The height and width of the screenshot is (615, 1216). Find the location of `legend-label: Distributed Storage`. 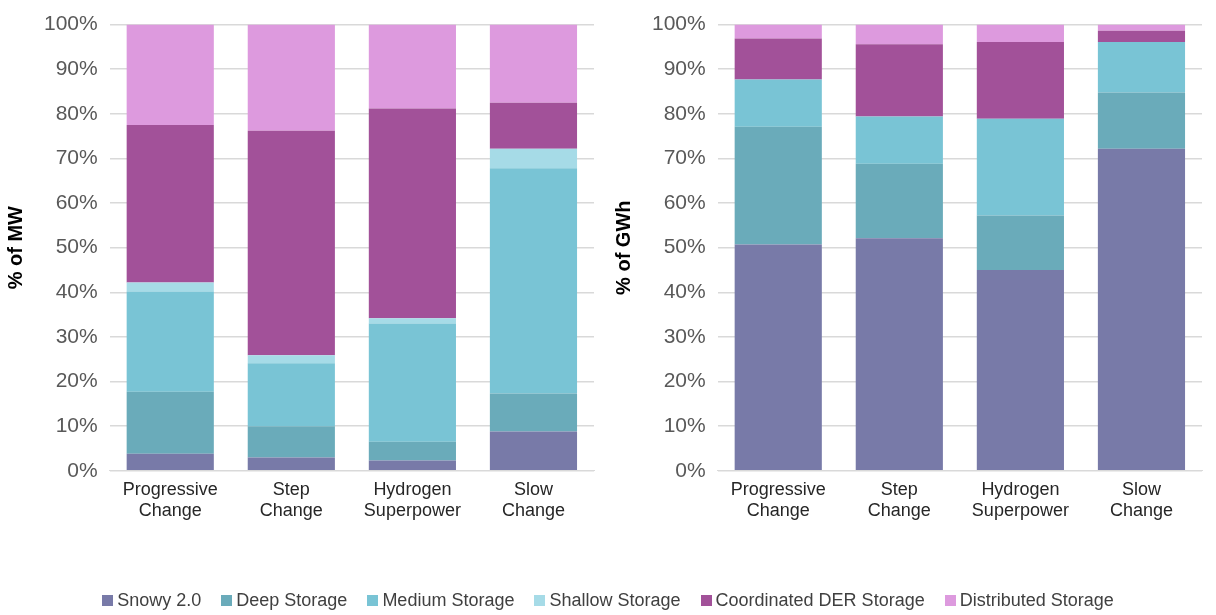

legend-label: Distributed Storage is located at coordinates (1036, 600).